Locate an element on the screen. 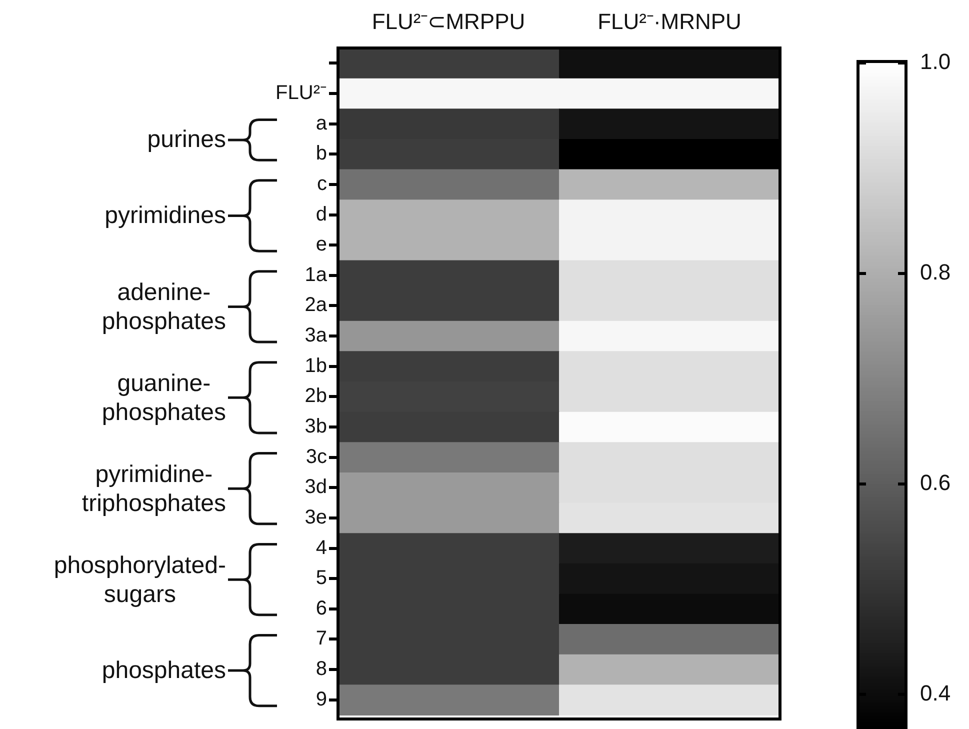 The width and height of the screenshot is (969, 729). text: pyrimidine-triphosphates is located at coordinates (154, 489).